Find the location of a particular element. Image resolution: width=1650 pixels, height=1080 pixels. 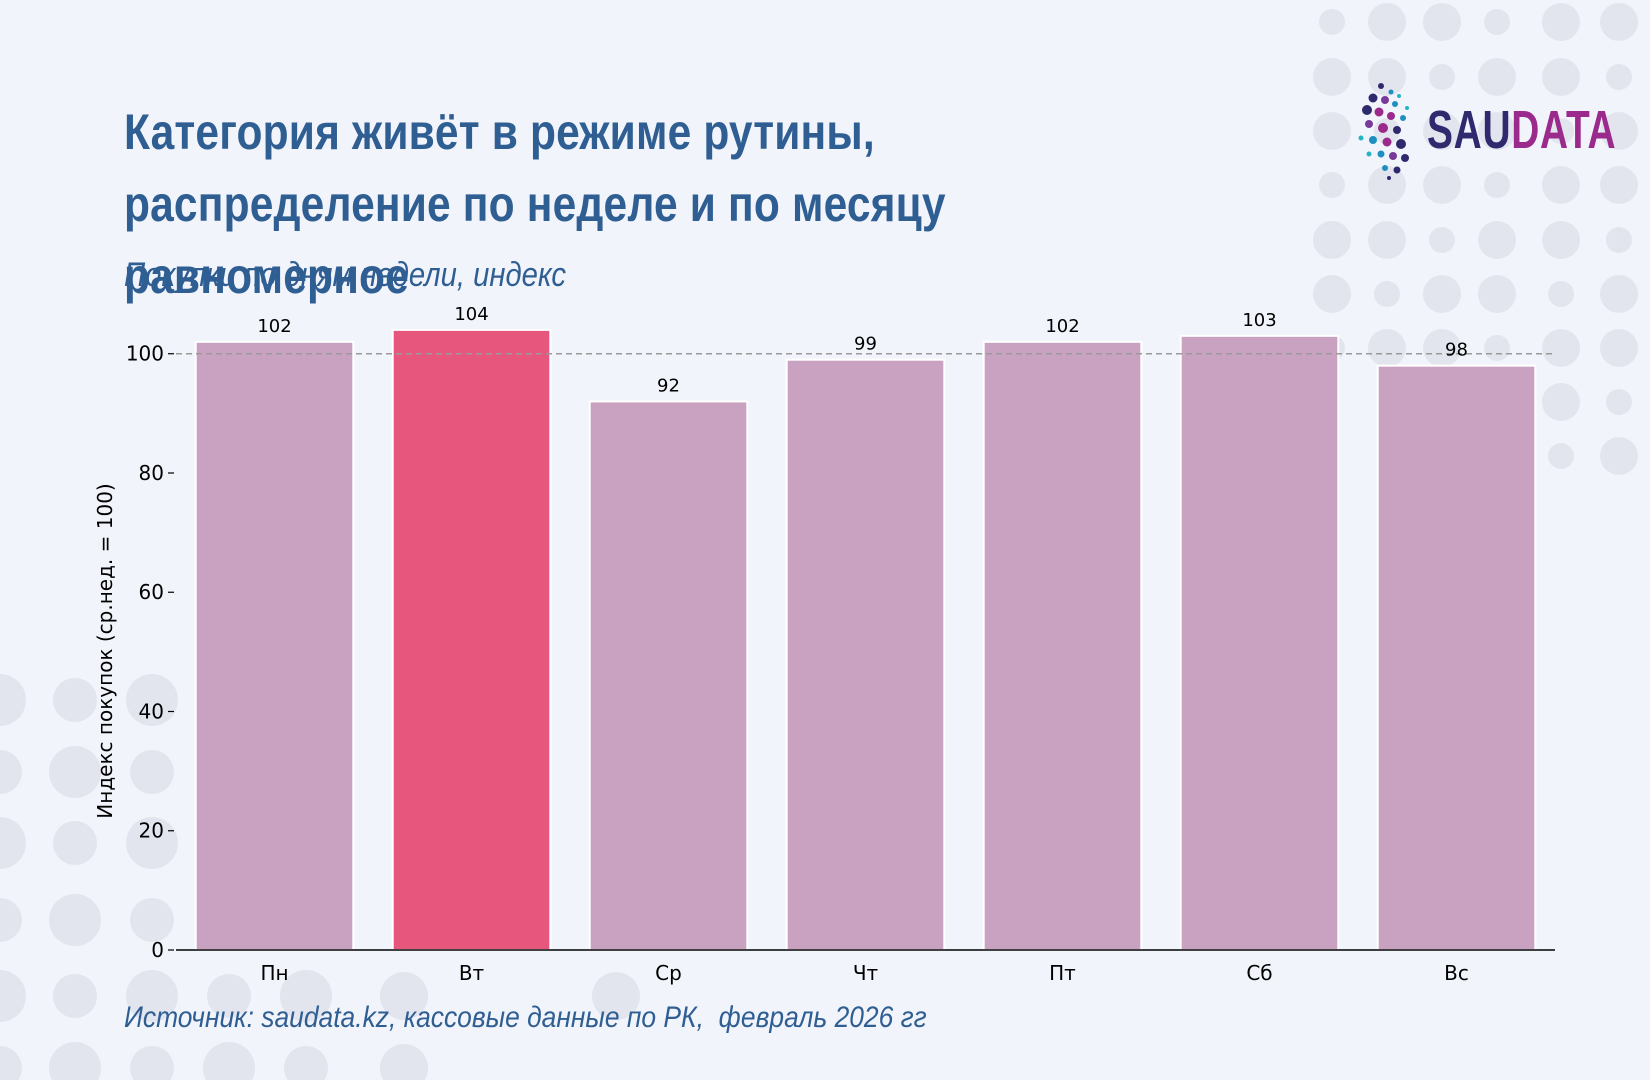

bar-value-label: 92 is located at coordinates (668, 385).